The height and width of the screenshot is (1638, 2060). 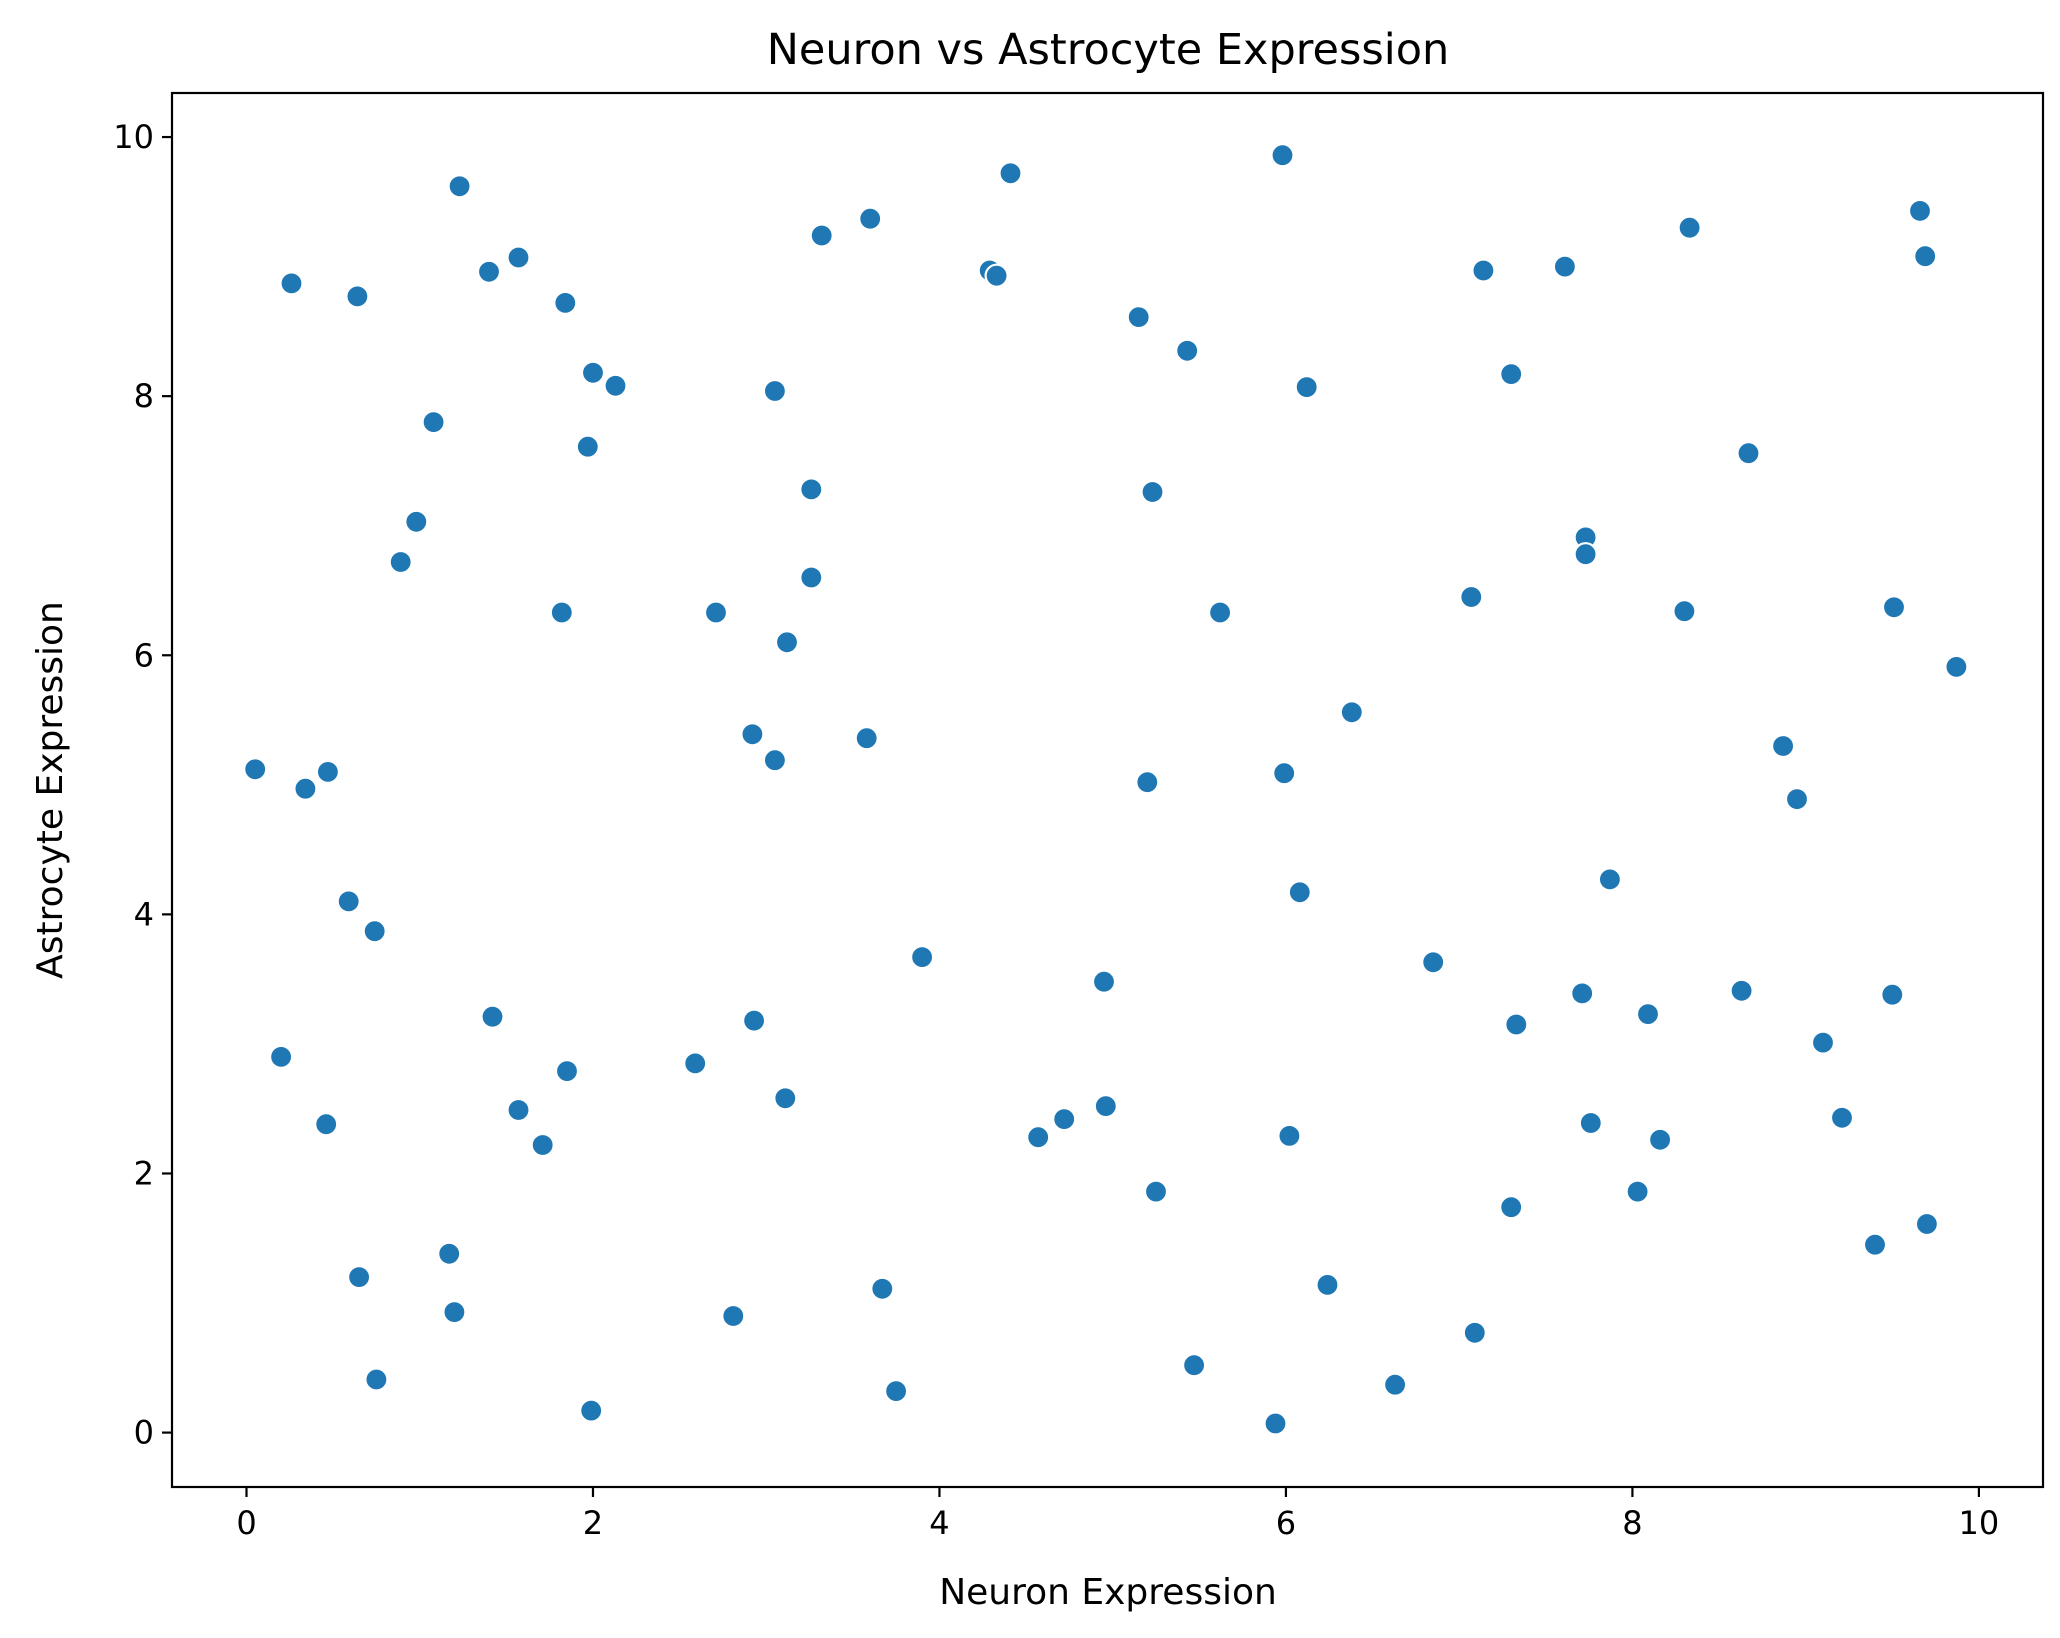 What do you see at coordinates (144, 1173) in the screenshot?
I see `y-tick-label-1: 2` at bounding box center [144, 1173].